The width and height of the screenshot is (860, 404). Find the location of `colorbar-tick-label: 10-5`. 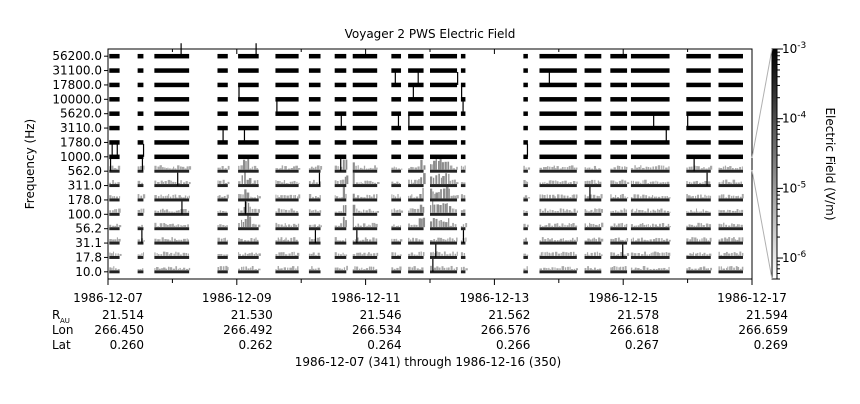

colorbar-tick-label: 10-5 is located at coordinates (794, 187).